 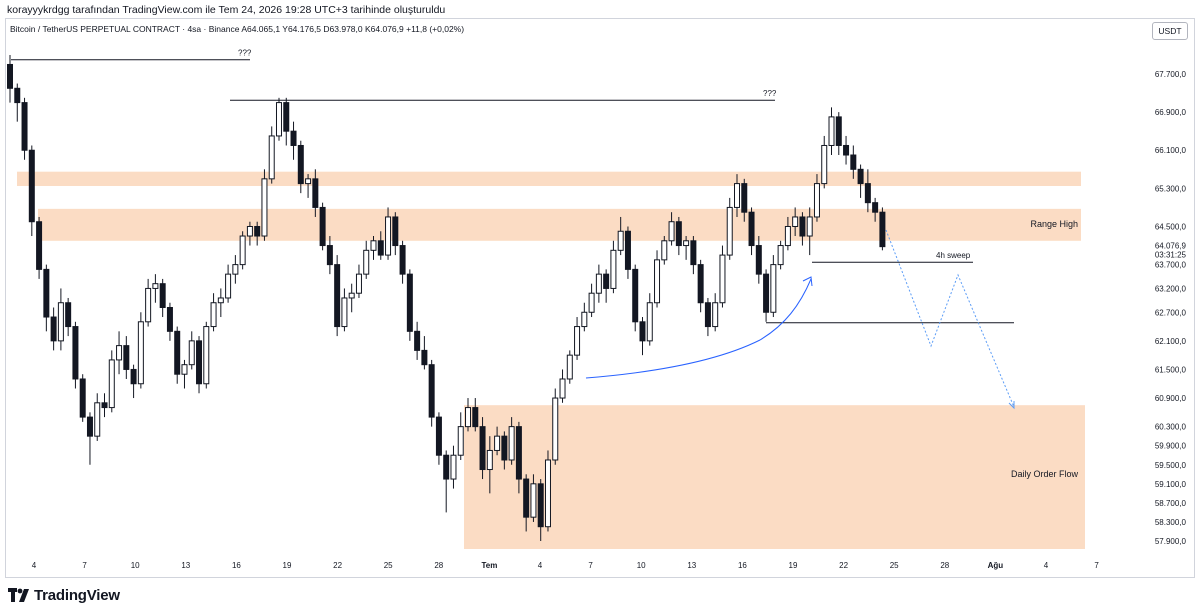 I want to click on projection-arrowhead, so click(x=1011, y=405).